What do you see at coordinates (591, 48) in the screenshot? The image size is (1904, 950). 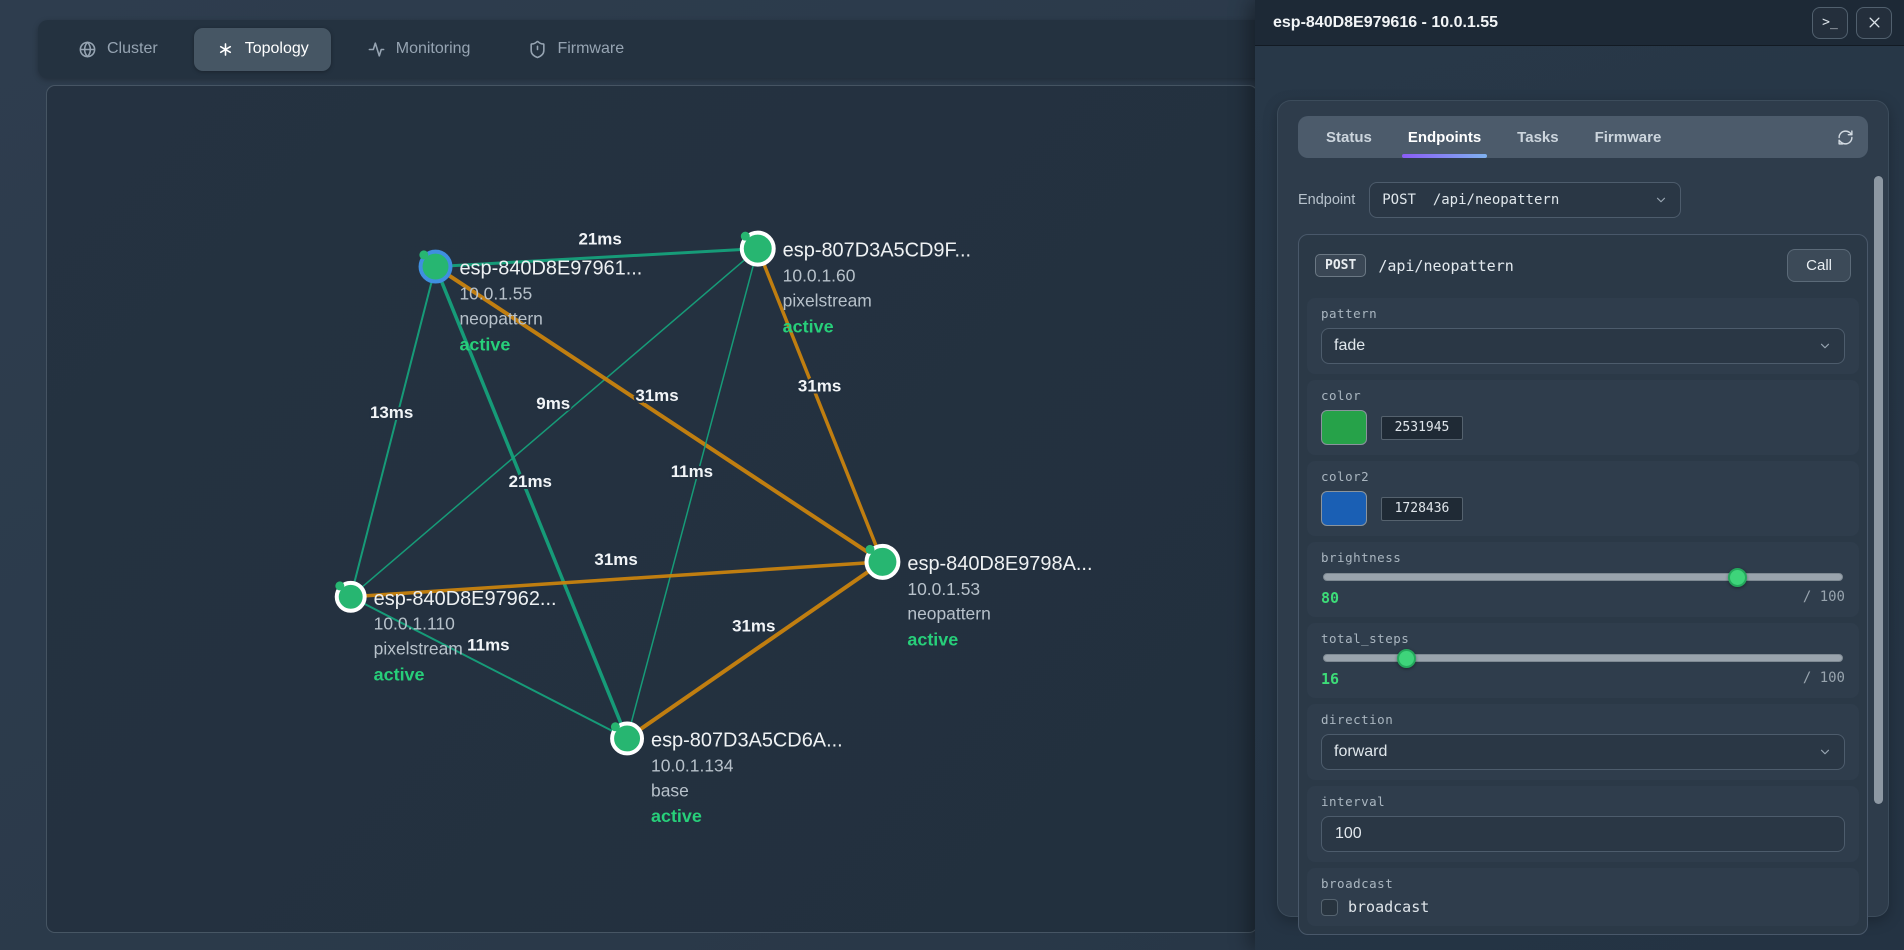 I see `nav-item-label: Firmware` at bounding box center [591, 48].